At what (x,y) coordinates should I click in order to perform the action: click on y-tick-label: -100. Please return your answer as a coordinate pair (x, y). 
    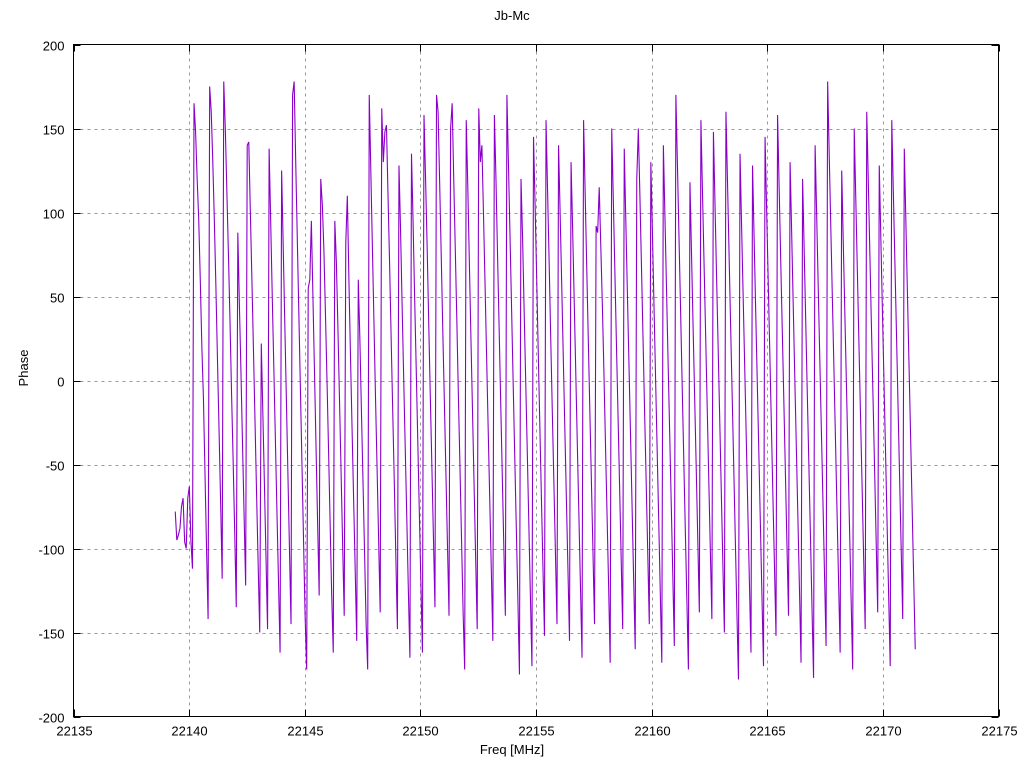
    Looking at the image, I should click on (51, 550).